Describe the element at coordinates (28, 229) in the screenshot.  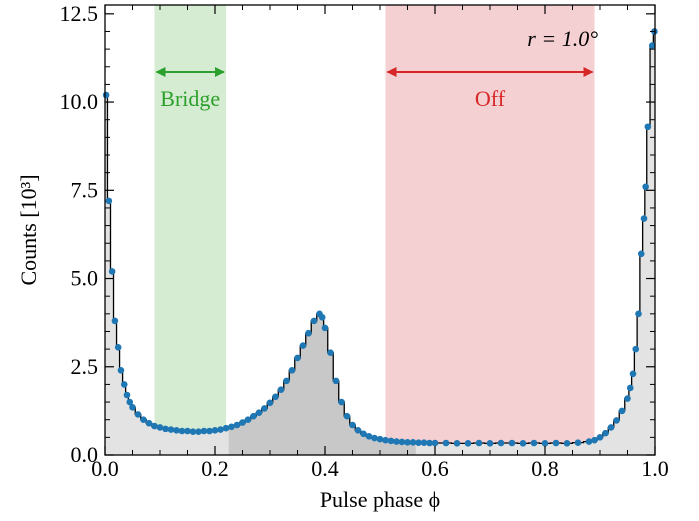
I see `y-axis-label: Counts [10³]` at that location.